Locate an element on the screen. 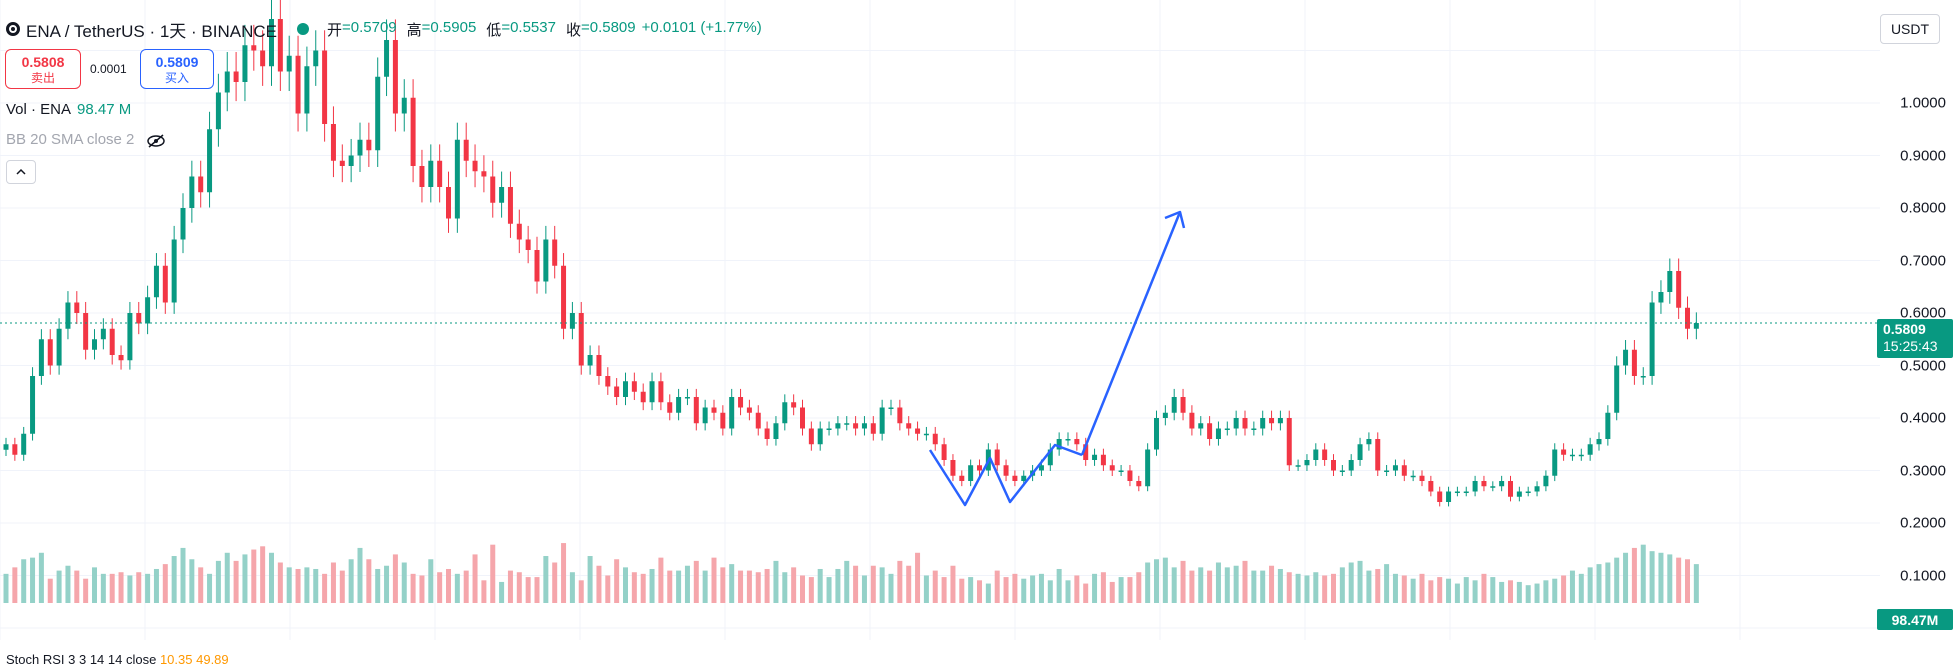  high-label: 高 is located at coordinates (414, 30).